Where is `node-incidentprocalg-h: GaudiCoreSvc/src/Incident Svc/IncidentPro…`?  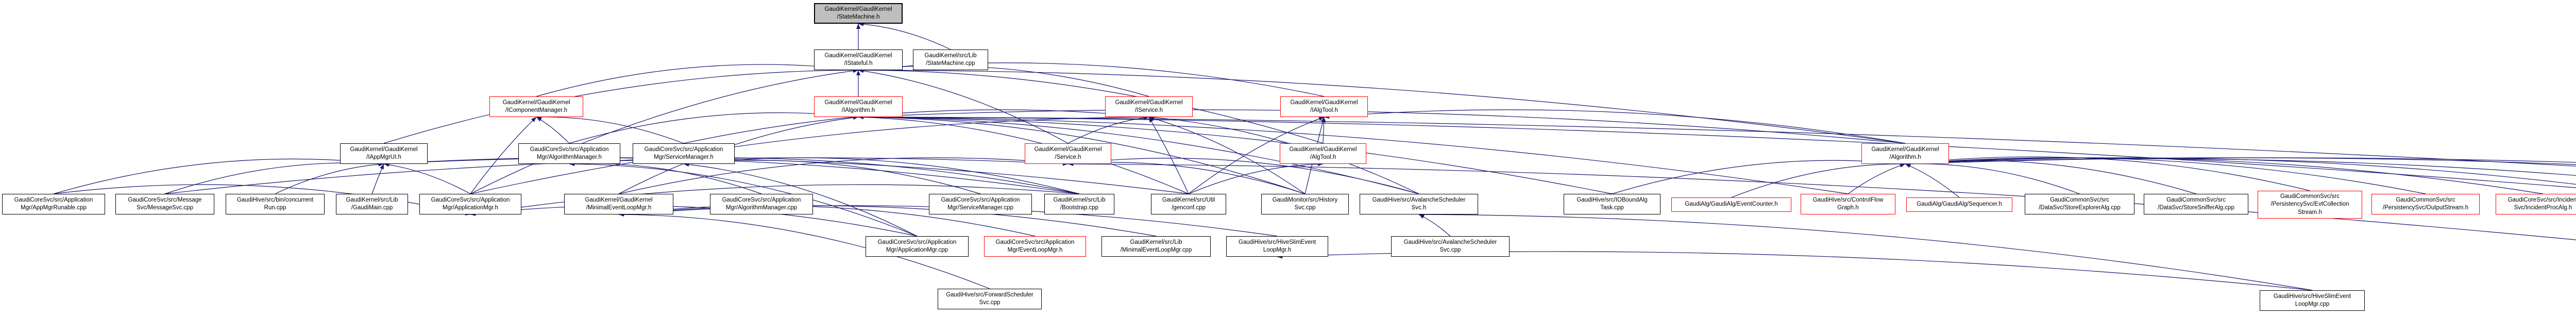 node-incidentprocalg-h: GaudiCoreSvc/src/Incident Svc/IncidentPro… is located at coordinates (2536, 204).